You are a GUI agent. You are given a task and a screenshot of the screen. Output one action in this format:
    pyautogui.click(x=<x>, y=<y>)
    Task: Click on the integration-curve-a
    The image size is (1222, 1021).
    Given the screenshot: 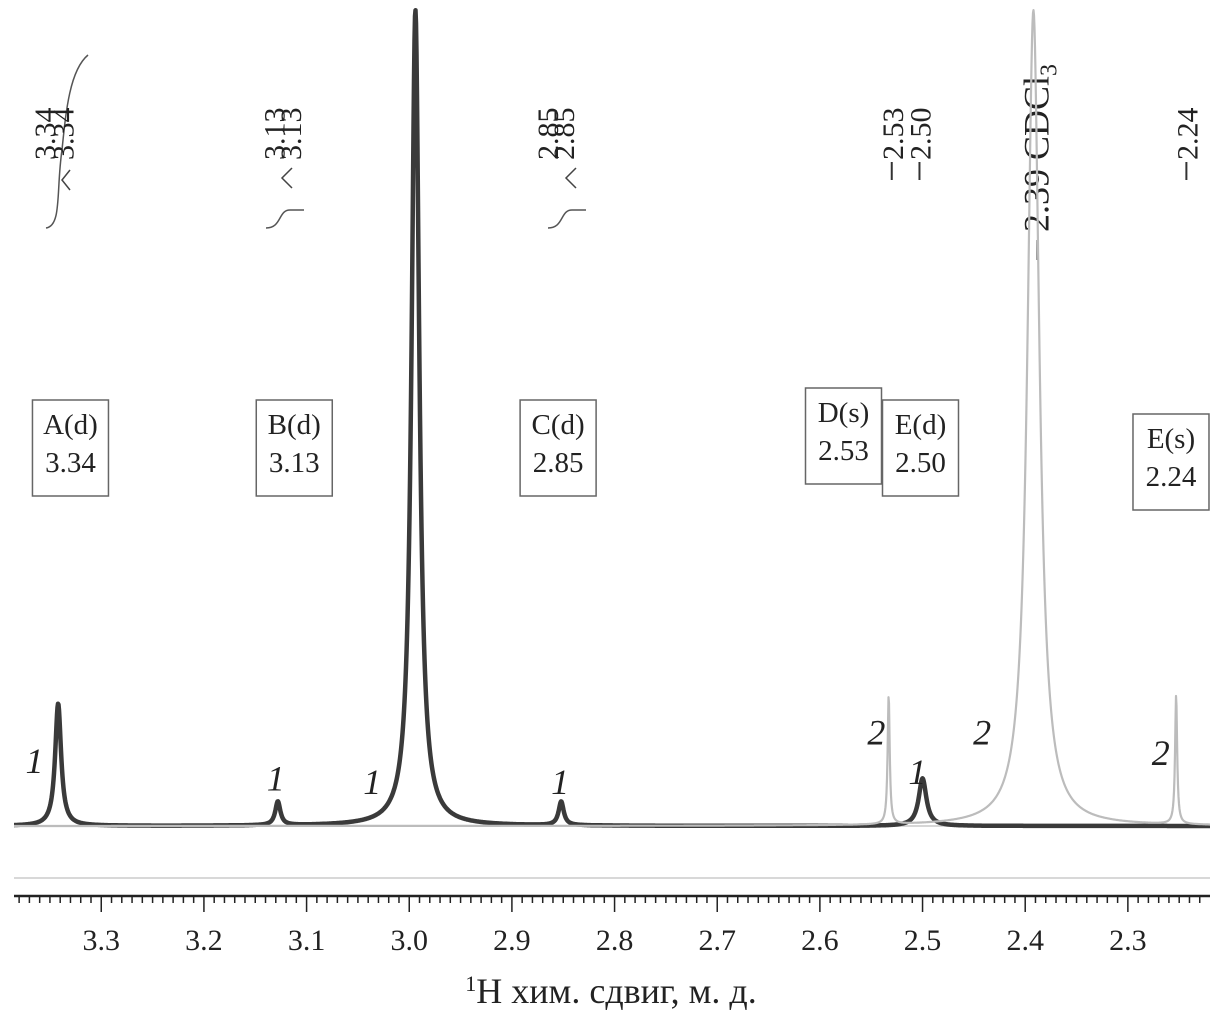 What is the action you would take?
    pyautogui.click(x=67, y=141)
    